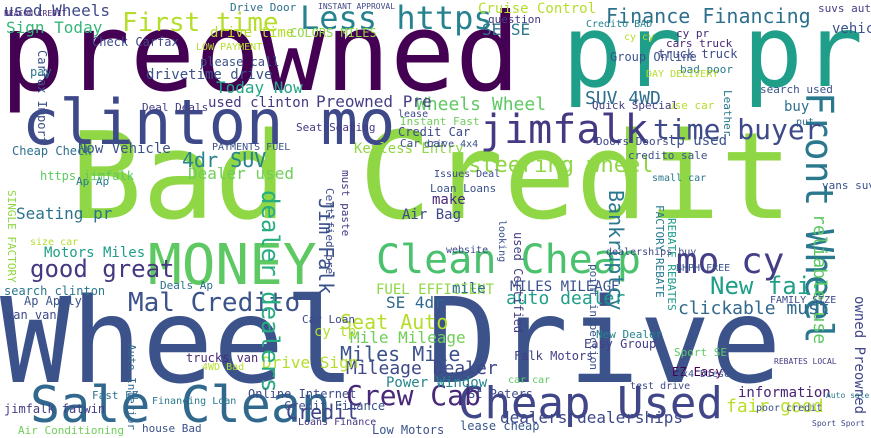 This screenshot has width=871, height=438. I want to click on cloud-word: time buyer, so click(737, 129).